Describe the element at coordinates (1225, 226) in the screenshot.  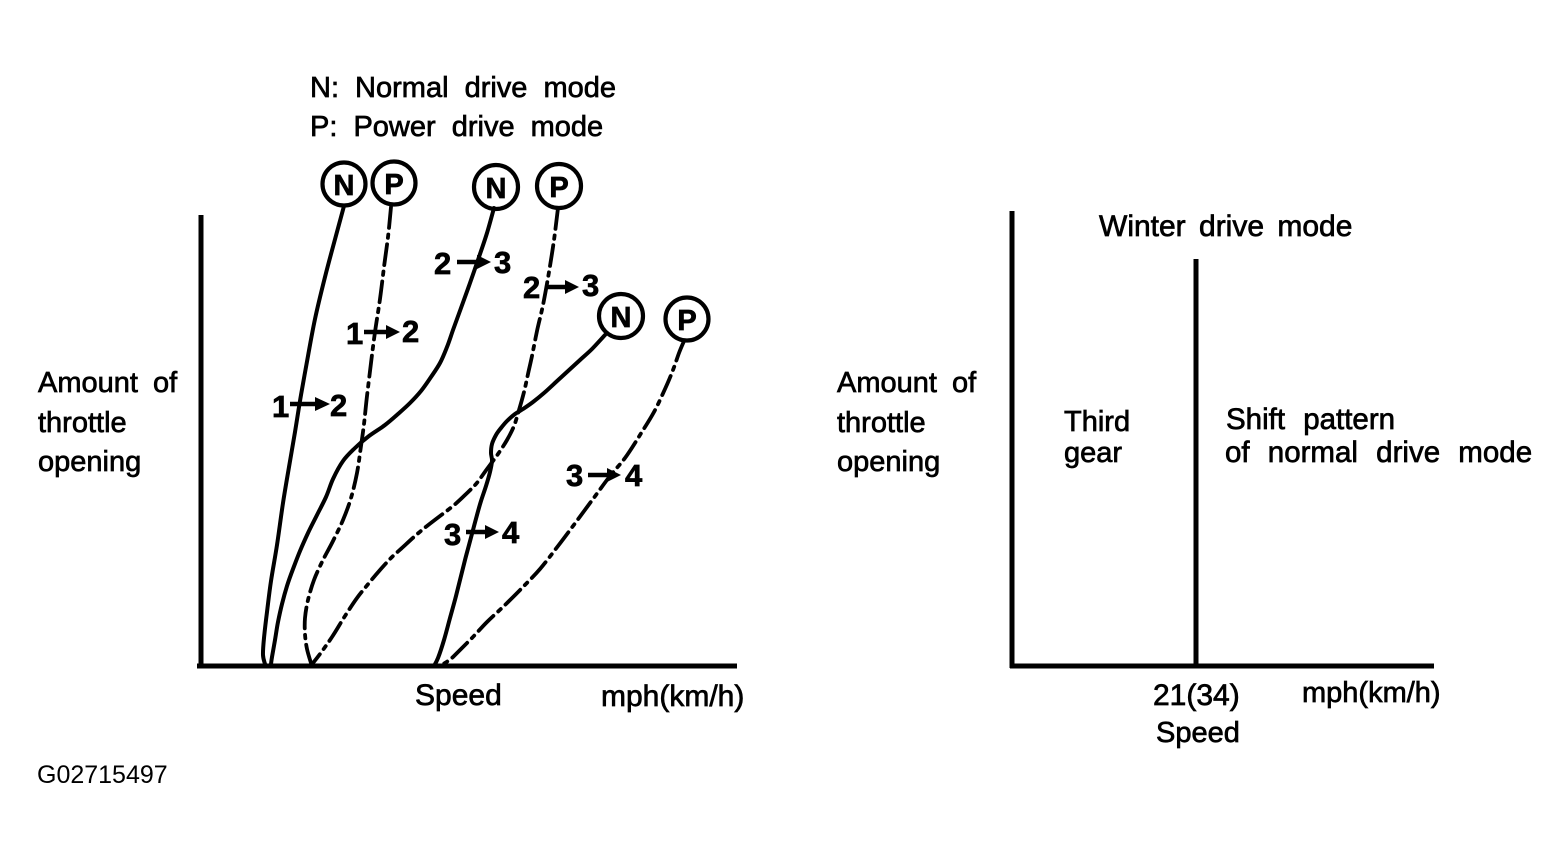
I see `svg-text: Winter drive mode` at that location.